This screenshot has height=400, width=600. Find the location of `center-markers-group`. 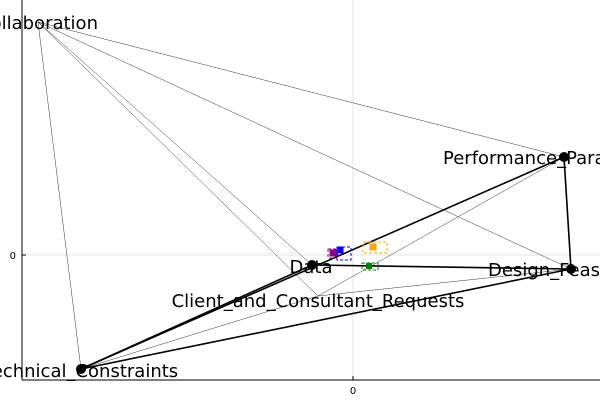

center-markers-group is located at coordinates (357, 256).